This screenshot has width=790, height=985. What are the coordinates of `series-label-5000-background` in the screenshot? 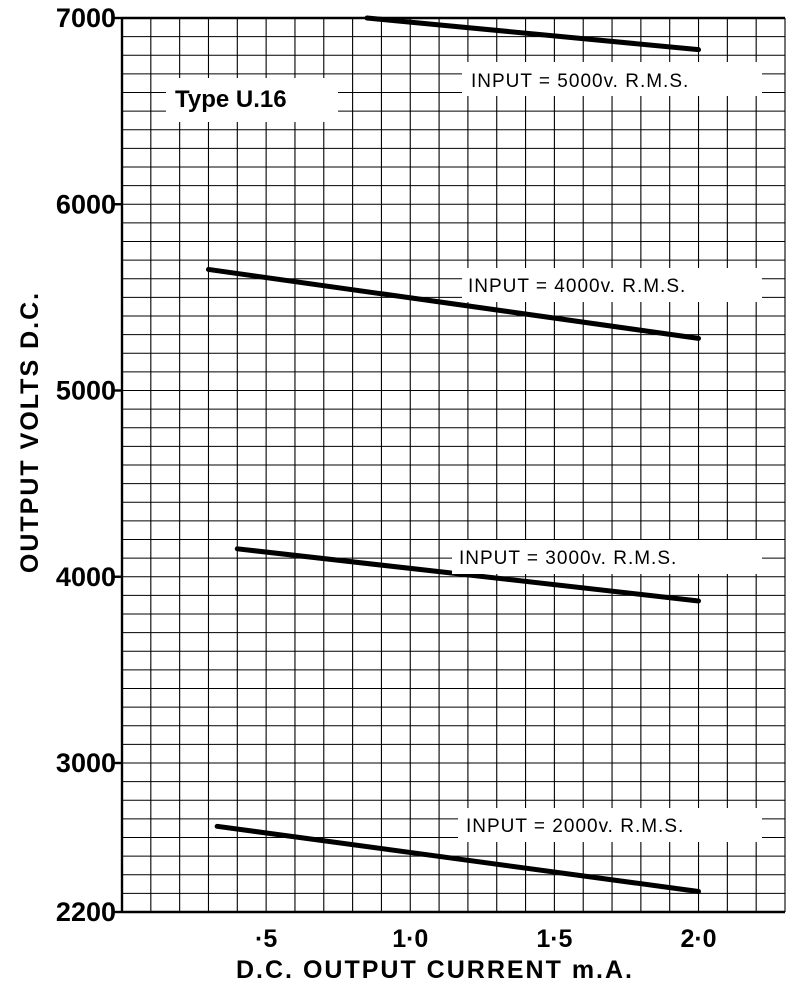 It's located at (612, 79).